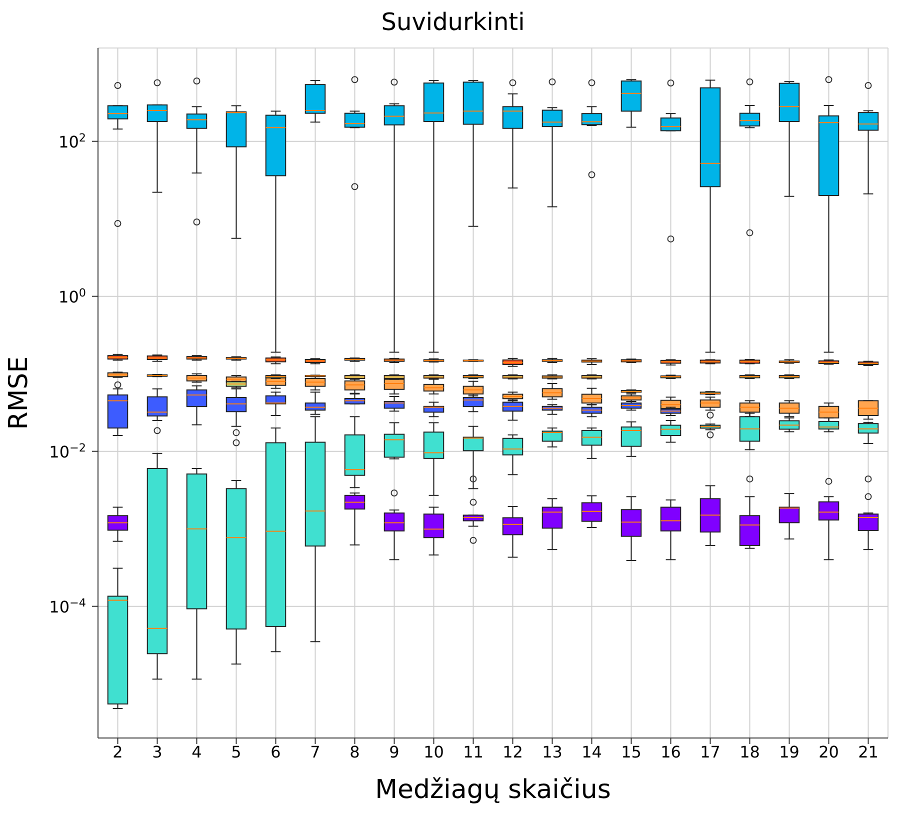 The image size is (902, 818). What do you see at coordinates (394, 752) in the screenshot?
I see `x-tick-label: 9` at bounding box center [394, 752].